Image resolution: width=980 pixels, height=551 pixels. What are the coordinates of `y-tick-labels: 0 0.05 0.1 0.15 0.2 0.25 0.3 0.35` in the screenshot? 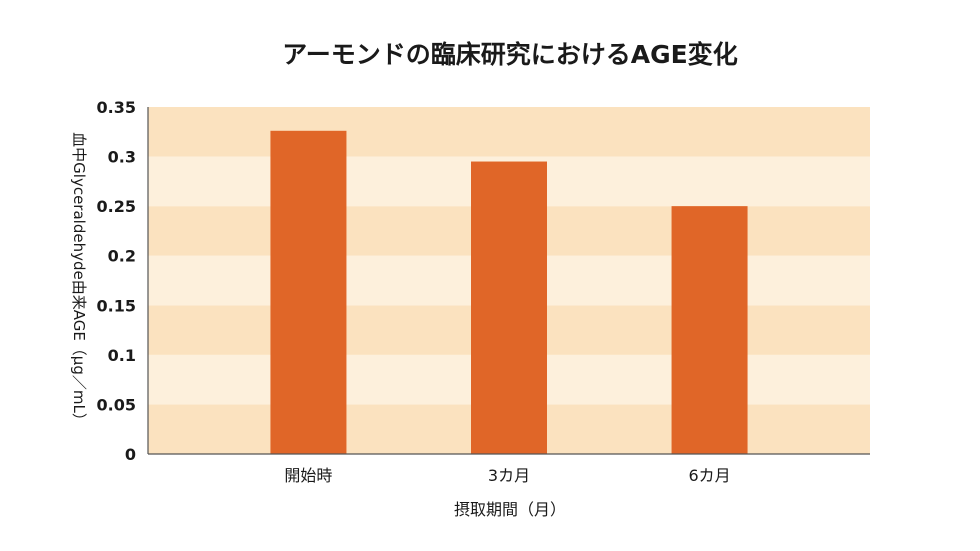 It's located at (116, 281).